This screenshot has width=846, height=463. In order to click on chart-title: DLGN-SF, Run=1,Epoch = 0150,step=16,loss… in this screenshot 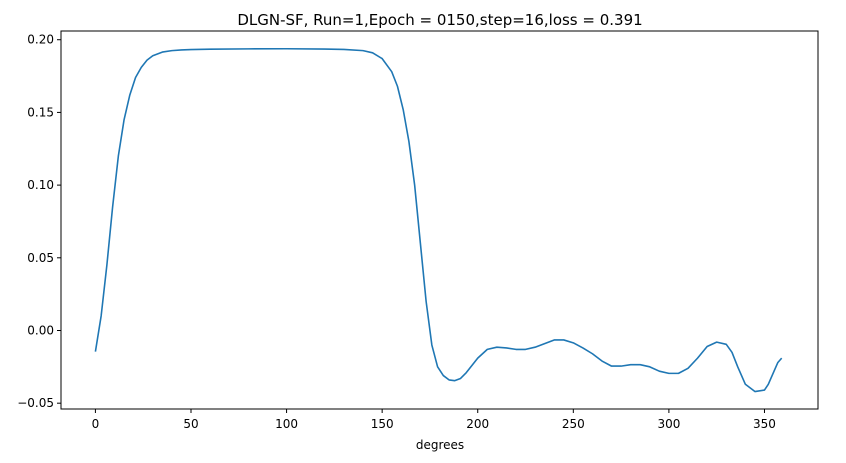, I will do `click(439, 20)`.